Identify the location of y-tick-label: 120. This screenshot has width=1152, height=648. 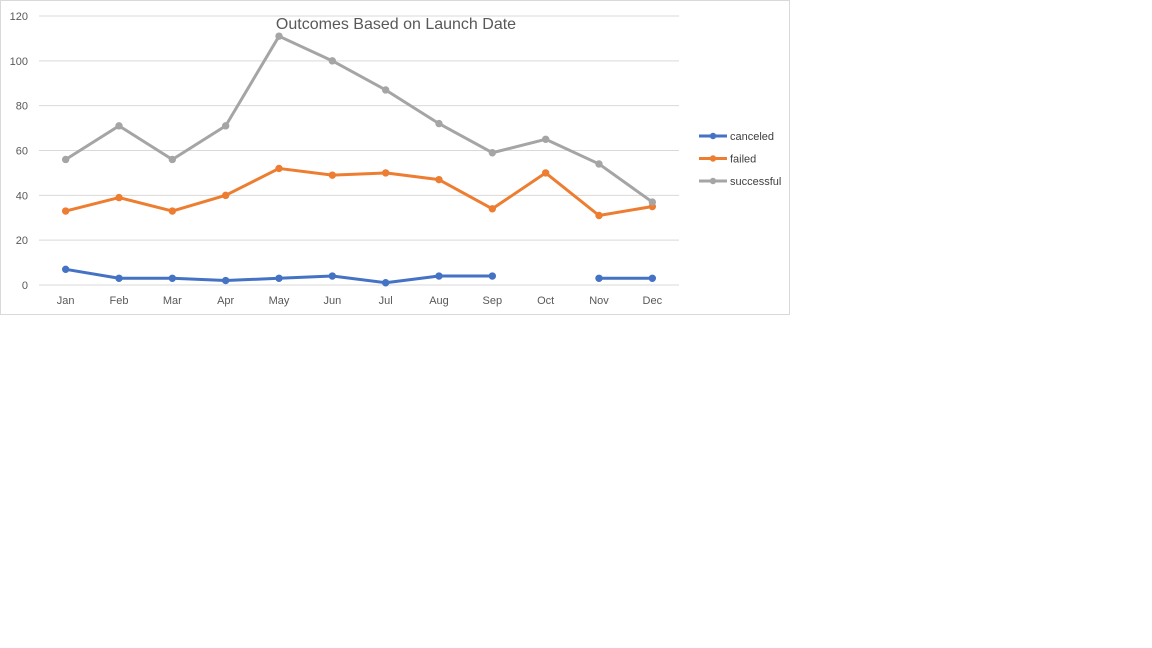
(19, 17).